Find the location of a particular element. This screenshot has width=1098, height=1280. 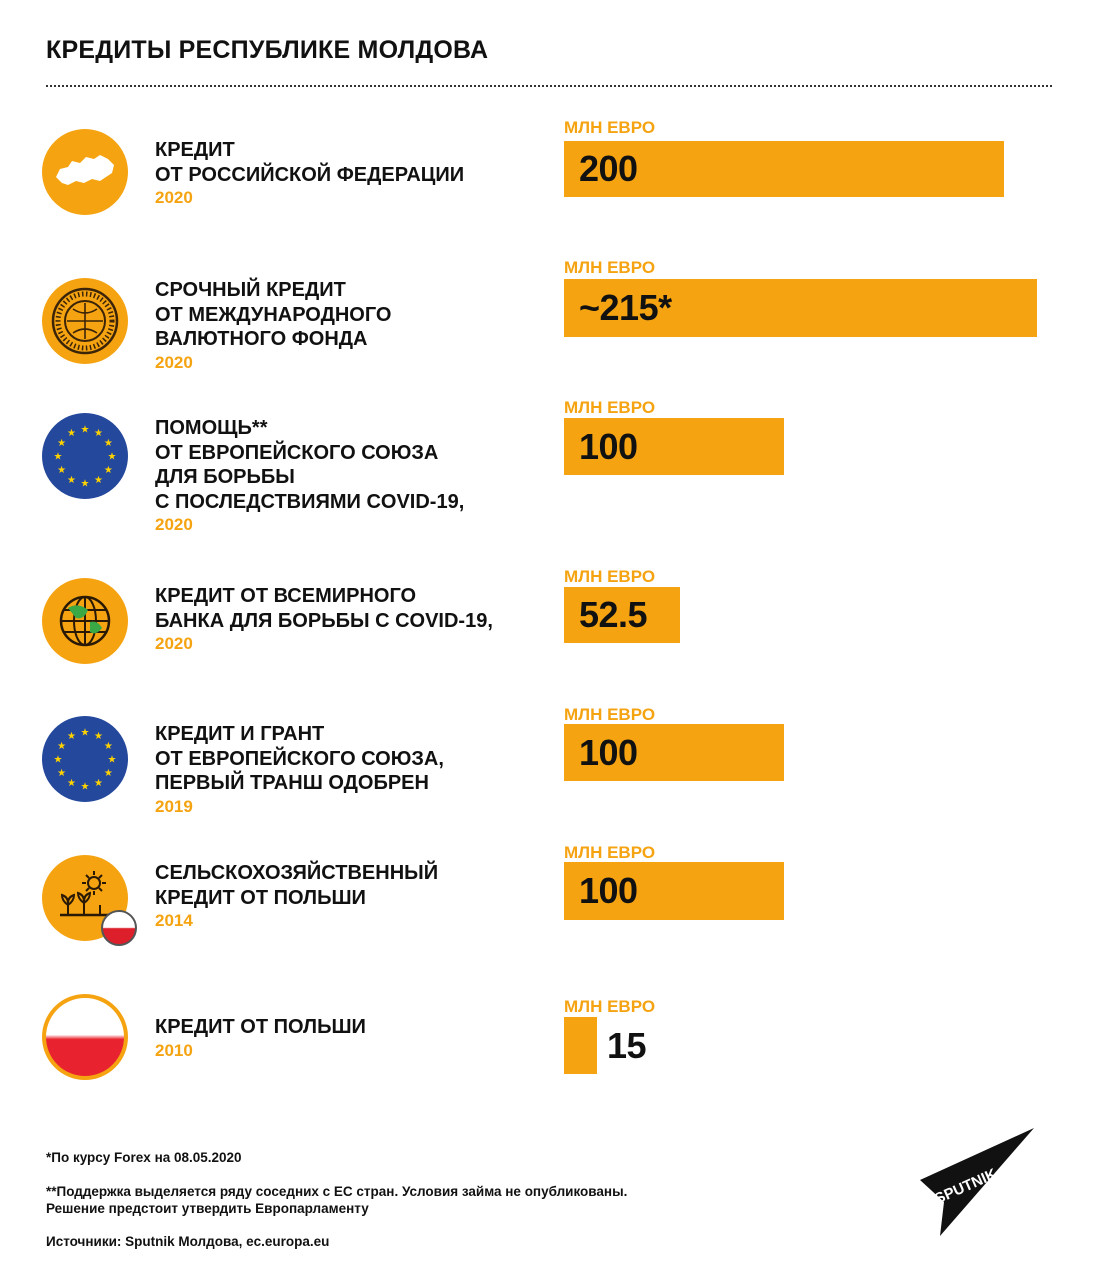

poland-mini-flag-icon is located at coordinates (119, 928).